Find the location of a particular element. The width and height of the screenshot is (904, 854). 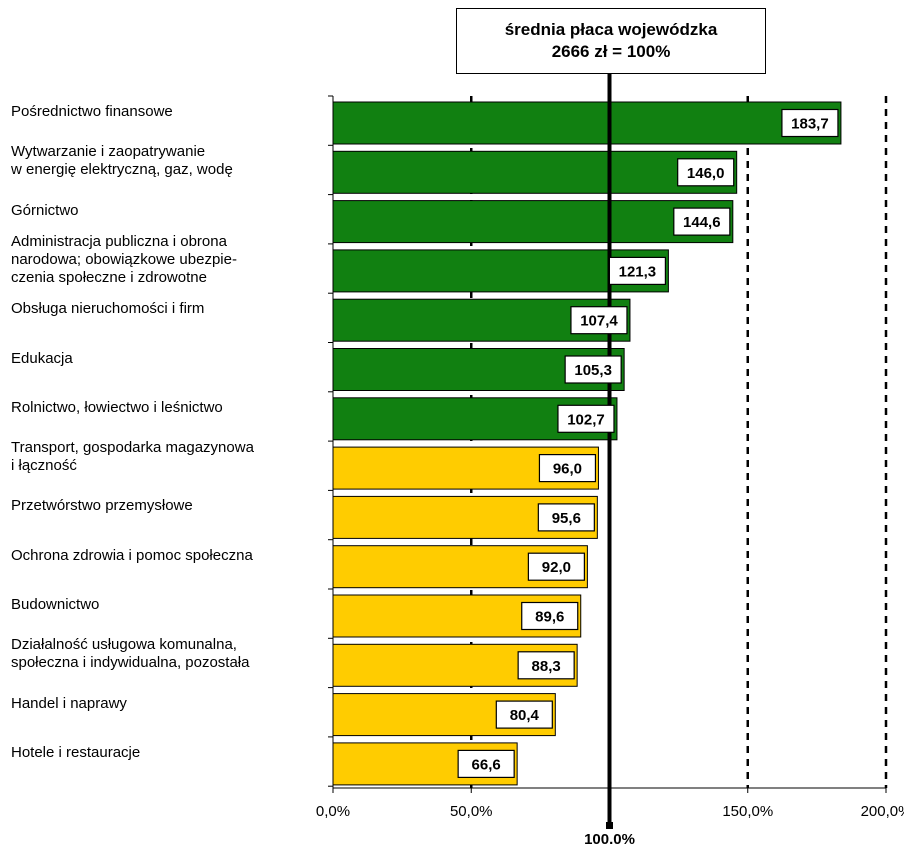

value-label-5: 105,3 is located at coordinates (593, 370).